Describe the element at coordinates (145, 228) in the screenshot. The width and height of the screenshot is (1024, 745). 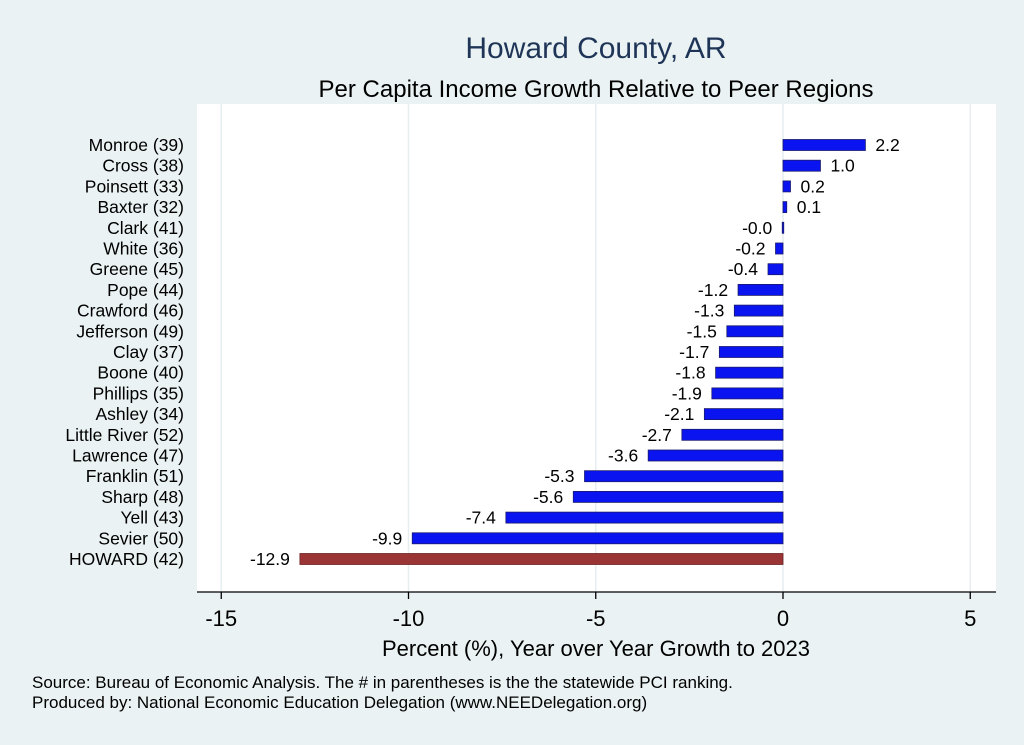
I see `category-label: Clark (41)` at that location.